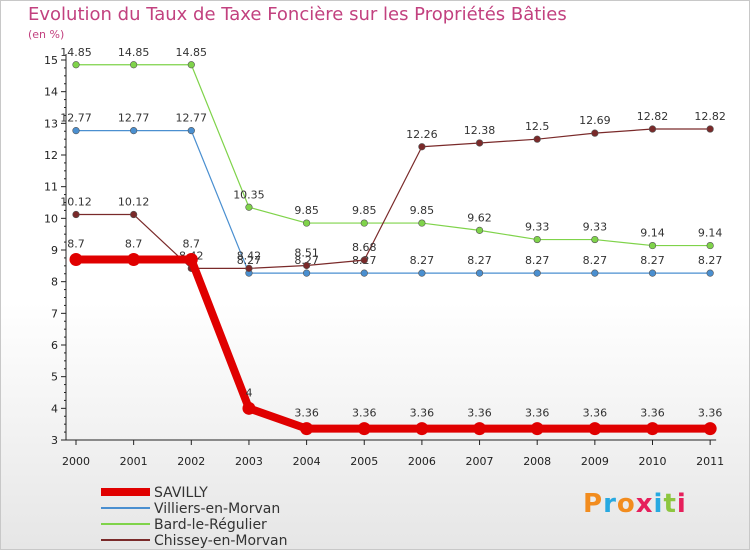  What do you see at coordinates (537, 461) in the screenshot?
I see `x-tick-label: 2008` at bounding box center [537, 461].